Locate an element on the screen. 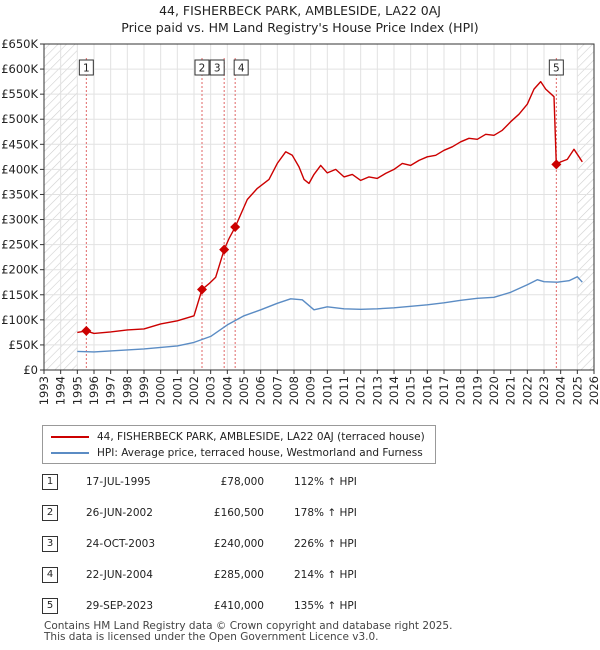 This screenshot has height=650, width=600. x-tick-label: 2022 is located at coordinates (527, 390).